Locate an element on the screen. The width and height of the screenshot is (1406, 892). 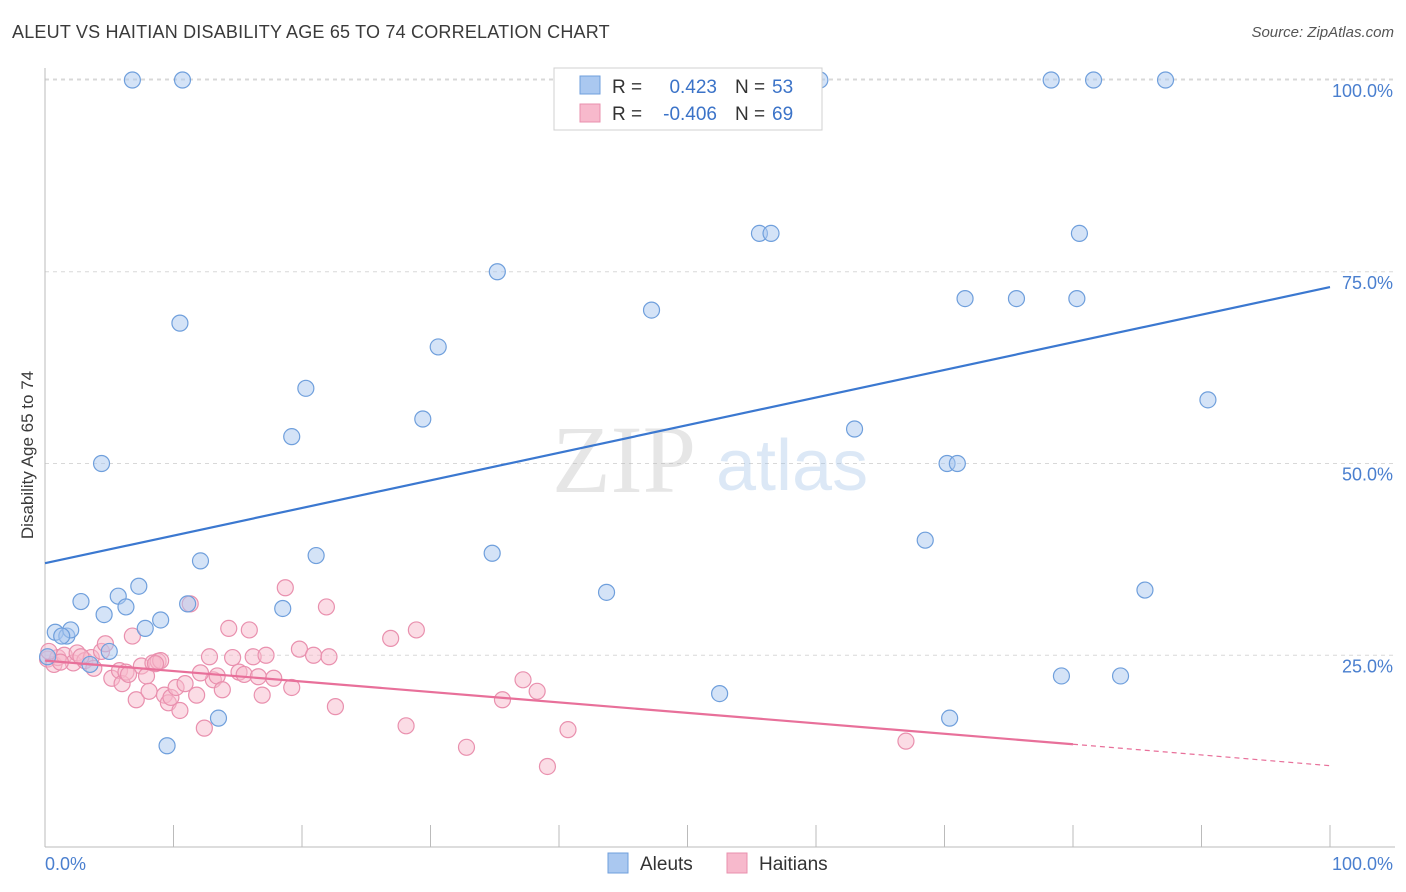
series-legend-label-haitians: Haitians is located at coordinates (793, 864).